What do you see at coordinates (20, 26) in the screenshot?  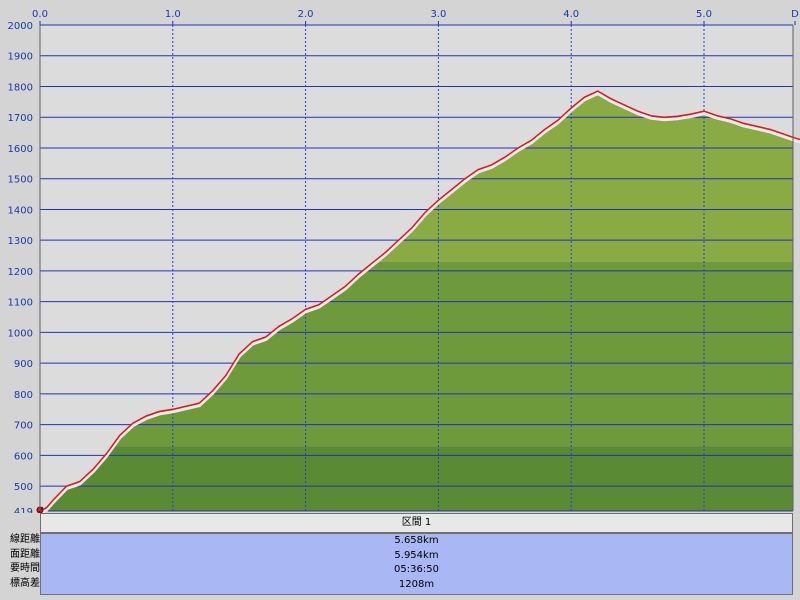 I see `y-tick-label-0: 2000` at bounding box center [20, 26].